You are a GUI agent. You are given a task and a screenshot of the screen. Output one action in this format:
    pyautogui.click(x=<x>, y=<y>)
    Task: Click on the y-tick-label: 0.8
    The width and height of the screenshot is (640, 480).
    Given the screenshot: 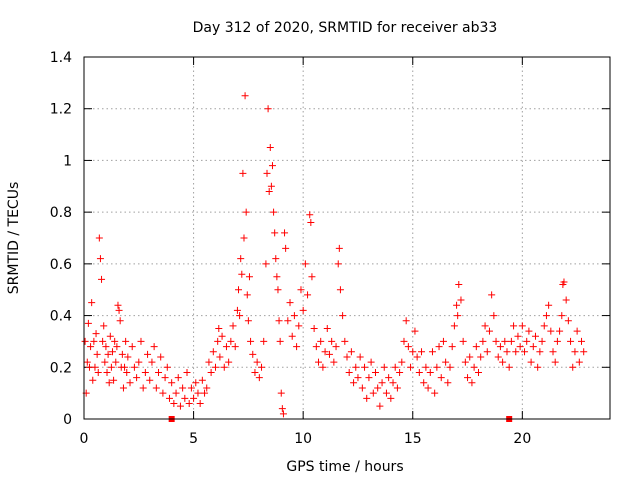 What is the action you would take?
    pyautogui.click(x=61, y=213)
    